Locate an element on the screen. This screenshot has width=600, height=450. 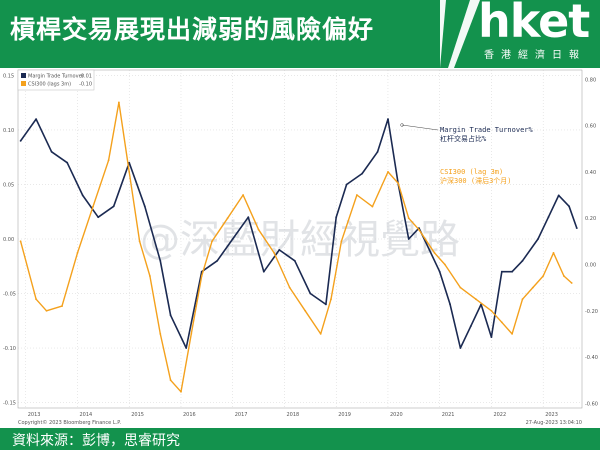
annotation-leader-margin is located at coordinates (420, 127).